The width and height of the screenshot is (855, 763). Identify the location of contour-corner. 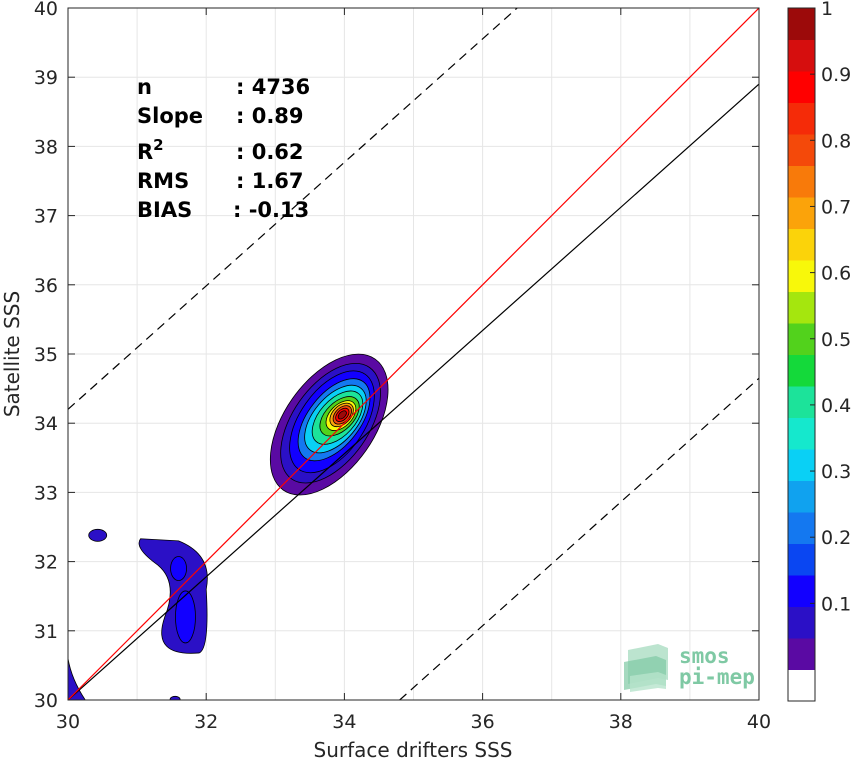
(77, 679).